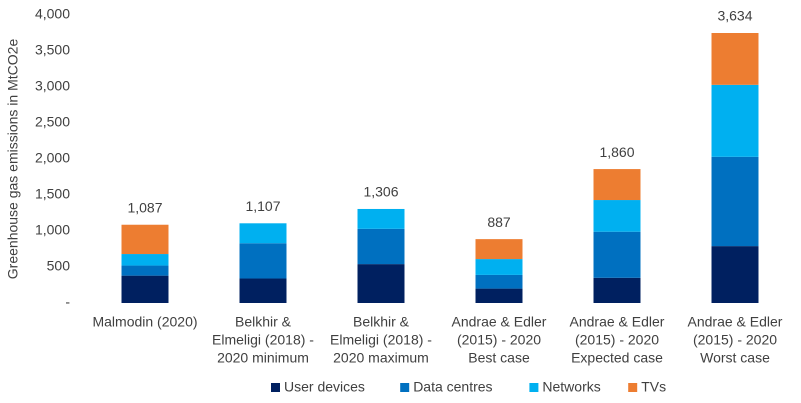 This screenshot has width=801, height=403. I want to click on total-label: 1,107, so click(262, 206).